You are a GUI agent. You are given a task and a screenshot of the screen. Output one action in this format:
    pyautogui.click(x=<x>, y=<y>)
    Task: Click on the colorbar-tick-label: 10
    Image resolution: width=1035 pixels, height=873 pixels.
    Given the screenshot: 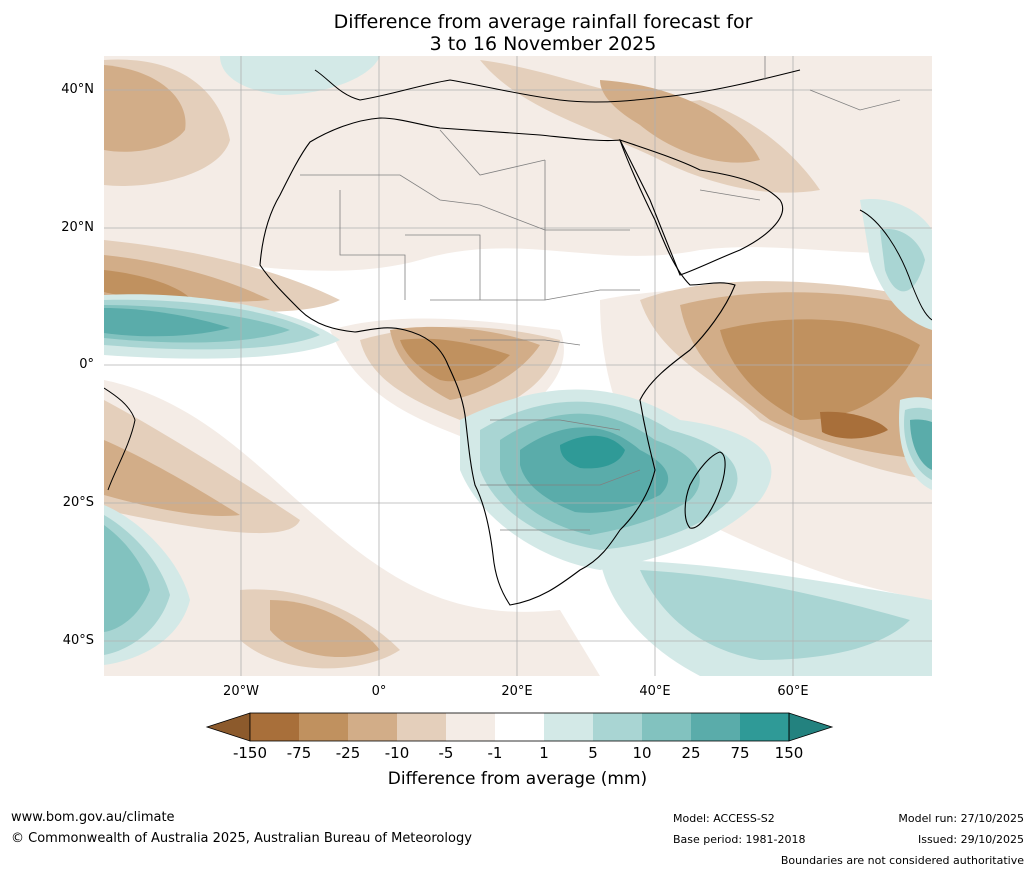 What is the action you would take?
    pyautogui.click(x=642, y=753)
    